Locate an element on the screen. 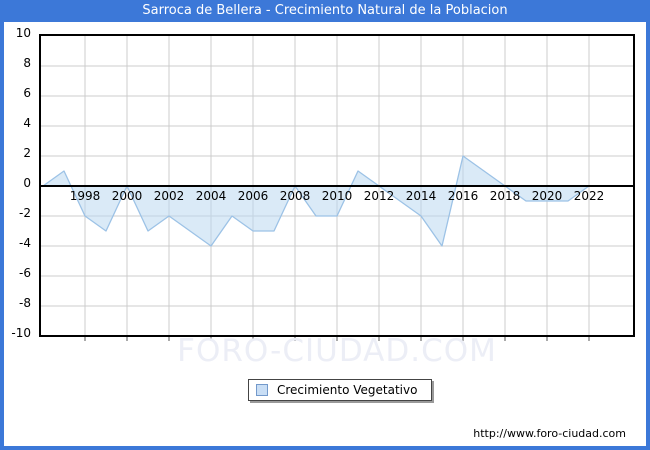 The image size is (650, 450). x-tick-label: 2002 is located at coordinates (169, 196).